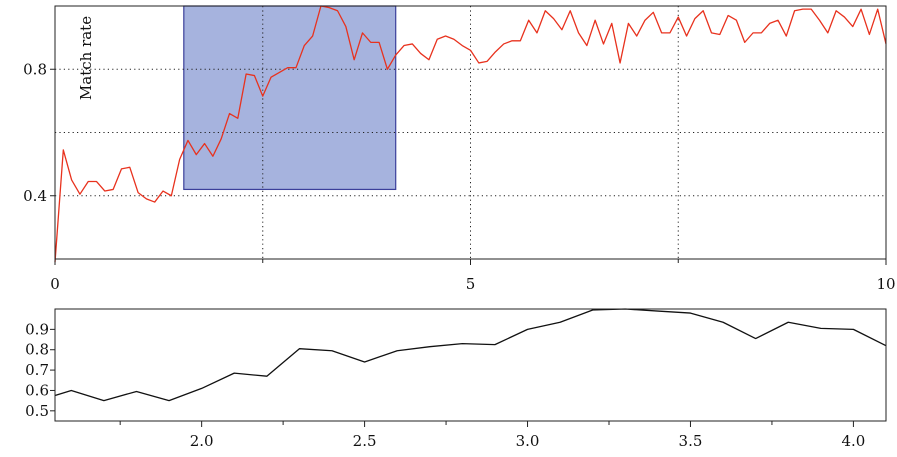  What do you see at coordinates (37, 390) in the screenshot?
I see `y-tick-label: 0.6` at bounding box center [37, 390].